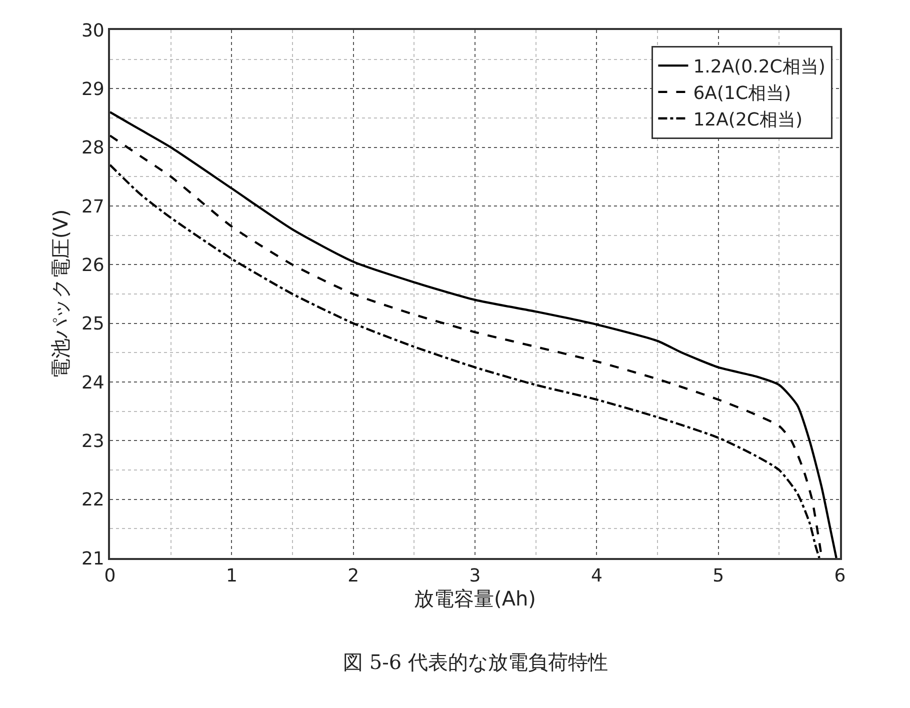 This screenshot has width=910, height=708. I want to click on y-tick-label: 29, so click(92, 89).